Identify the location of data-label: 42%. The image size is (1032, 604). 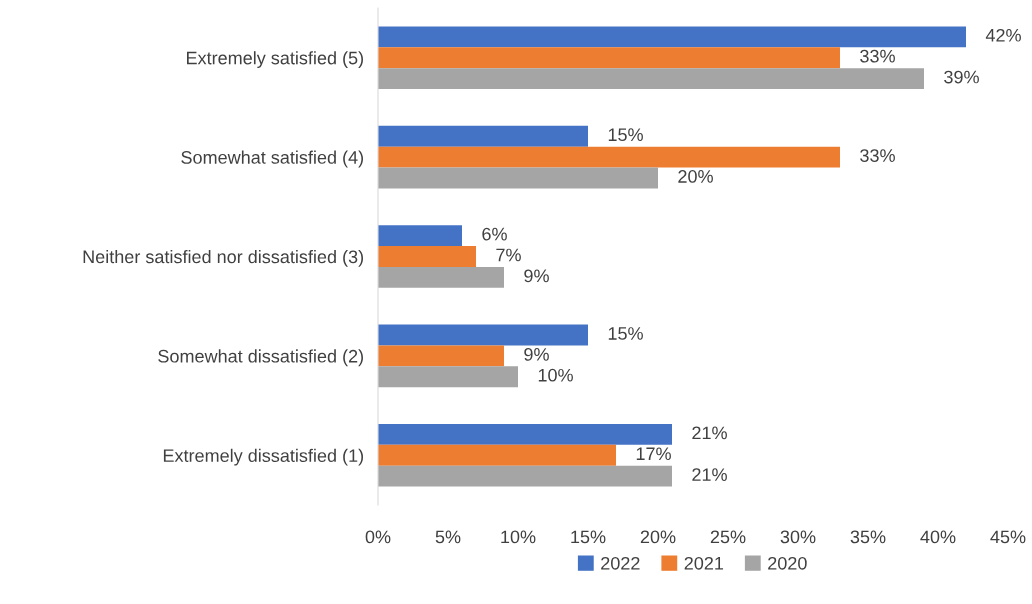
(1003, 35).